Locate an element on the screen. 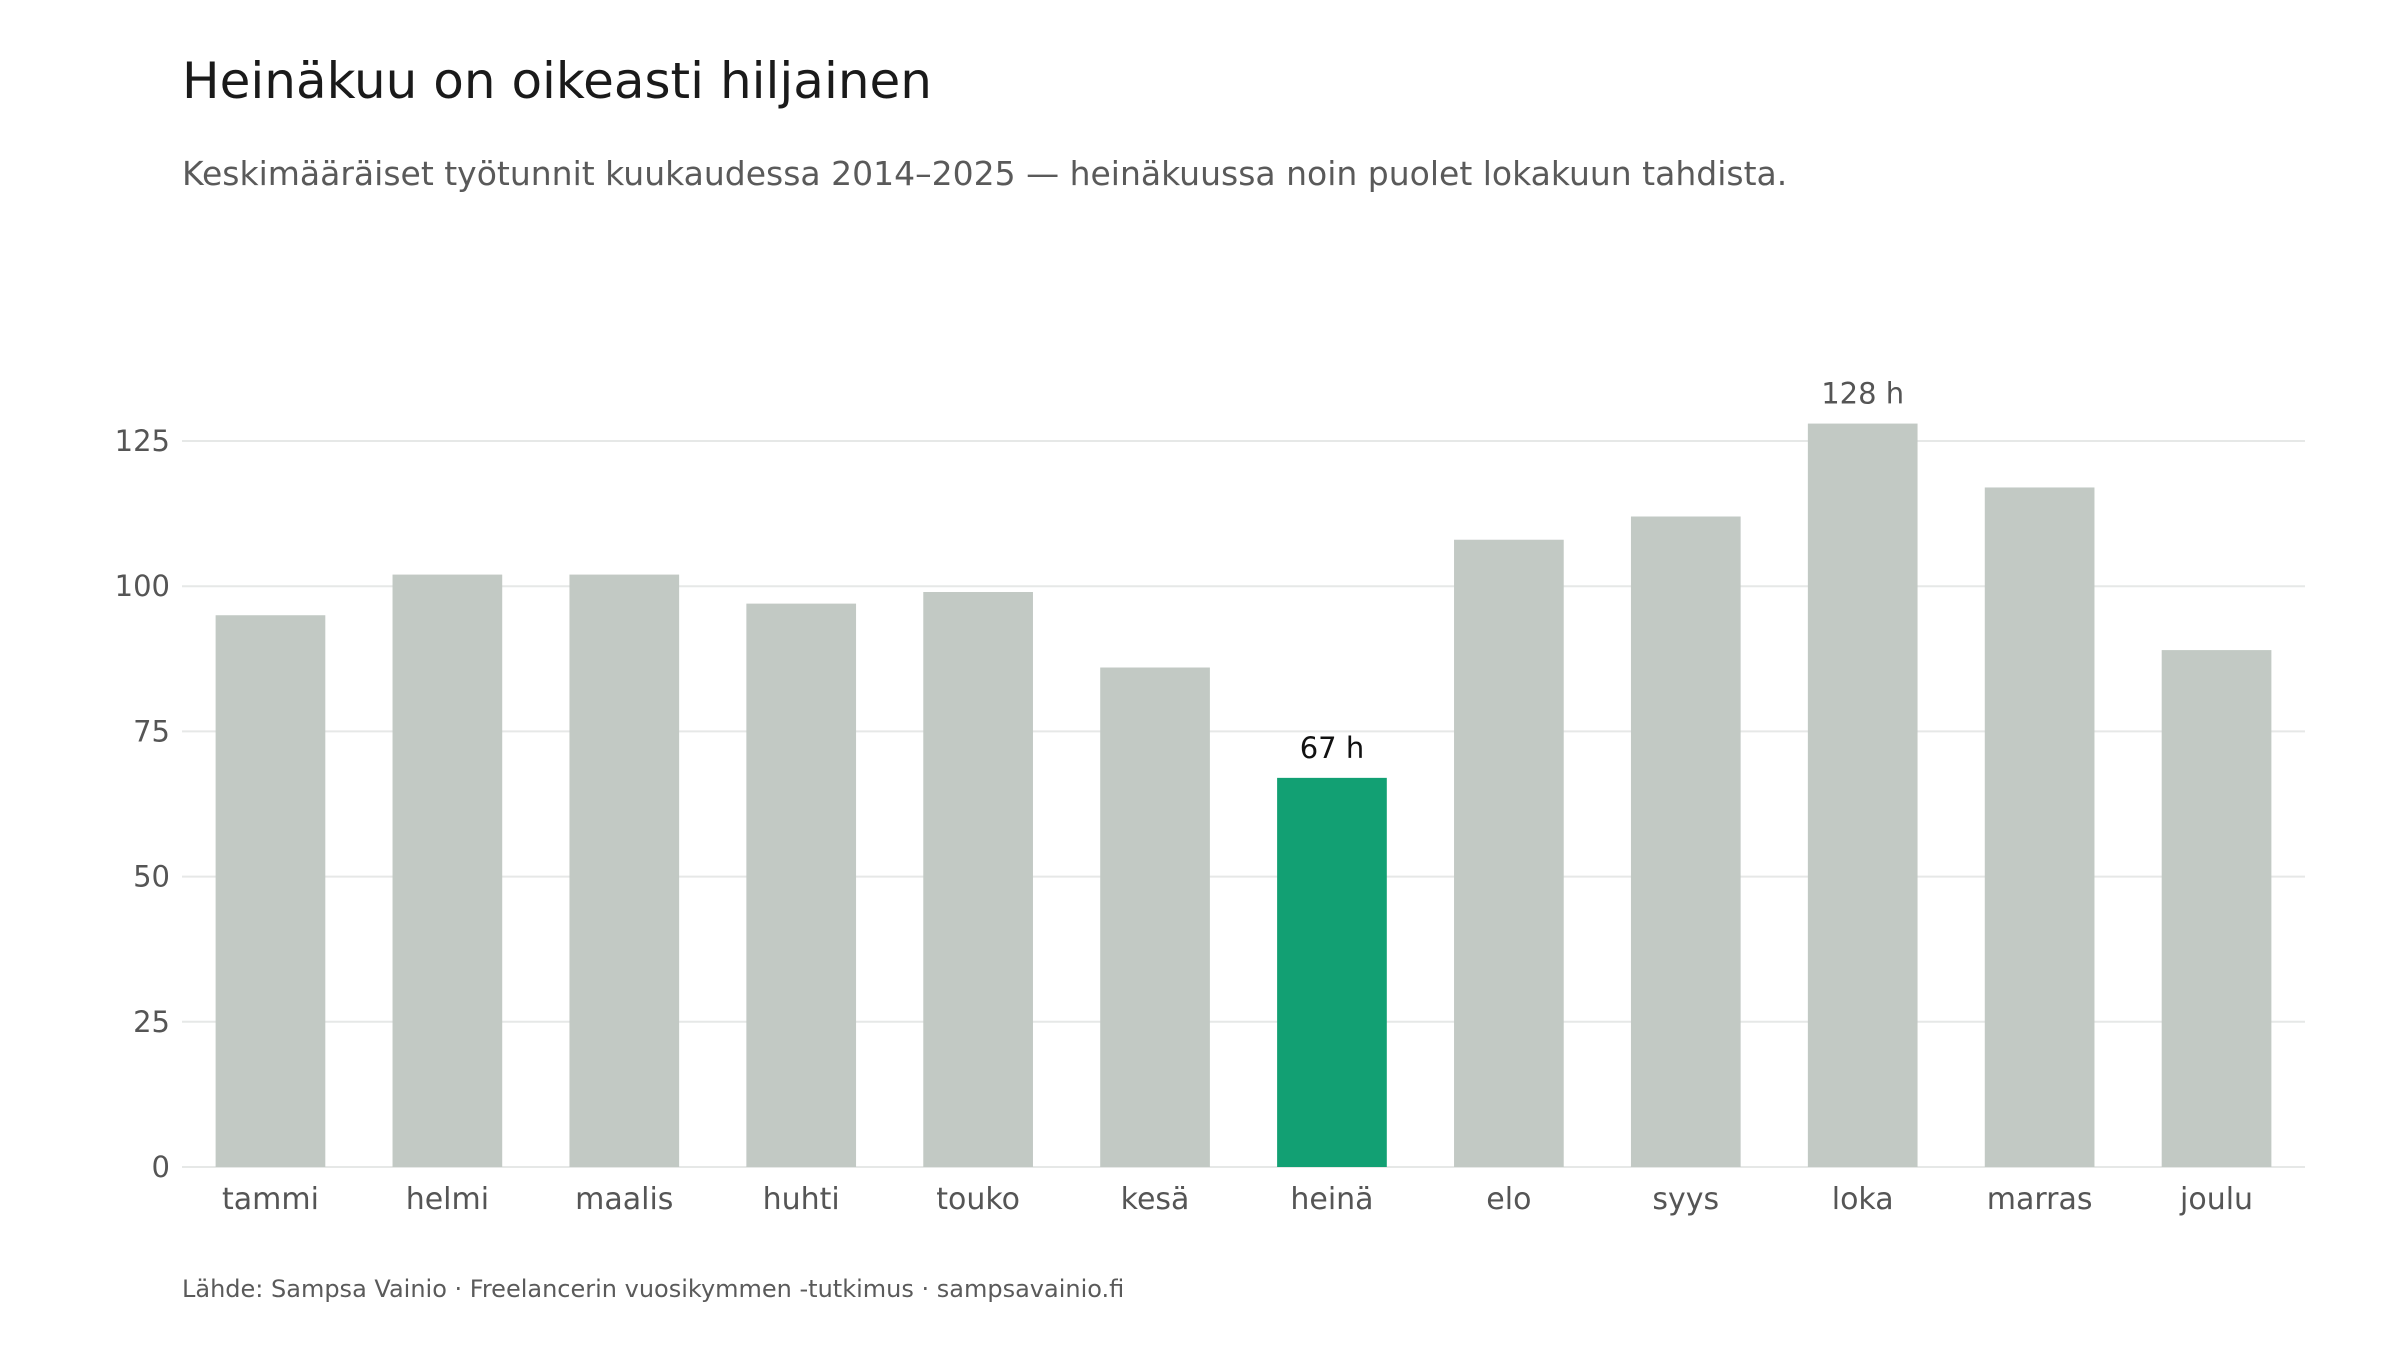  bar-heinä is located at coordinates (1332, 972).